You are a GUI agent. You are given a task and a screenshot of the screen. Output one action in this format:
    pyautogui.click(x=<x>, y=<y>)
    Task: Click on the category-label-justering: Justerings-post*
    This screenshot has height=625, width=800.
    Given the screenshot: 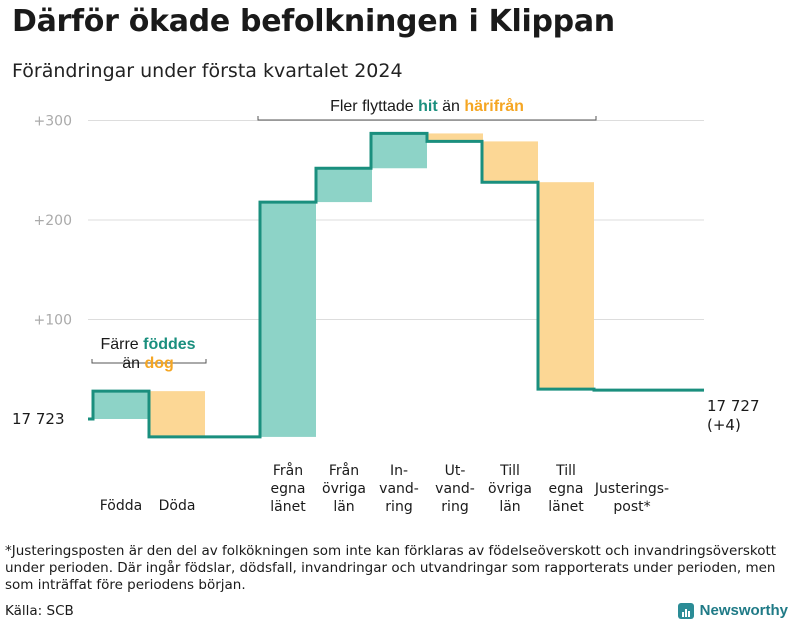 What is the action you would take?
    pyautogui.click(x=631, y=498)
    